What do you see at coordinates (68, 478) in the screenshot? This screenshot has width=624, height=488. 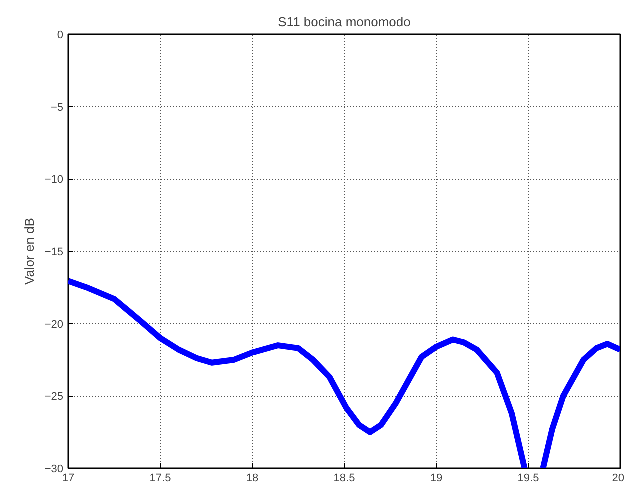 I see `x-tick-label: 17` at bounding box center [68, 478].